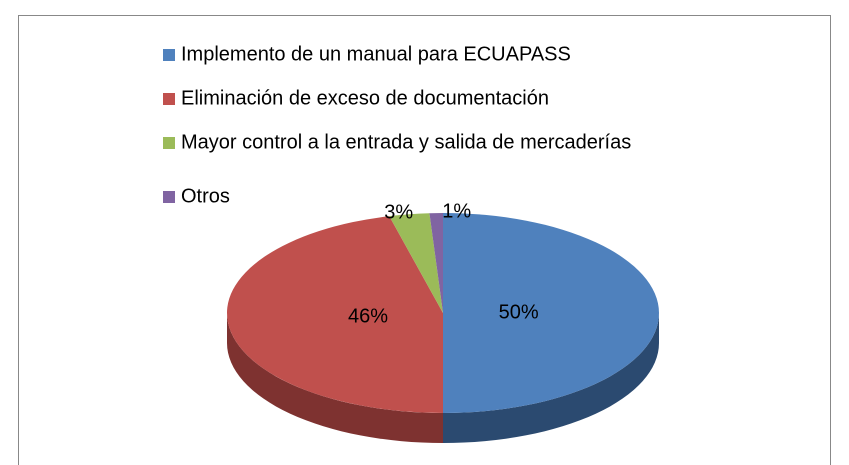  What do you see at coordinates (205, 196) in the screenshot?
I see `legend-label: Otros` at bounding box center [205, 196].